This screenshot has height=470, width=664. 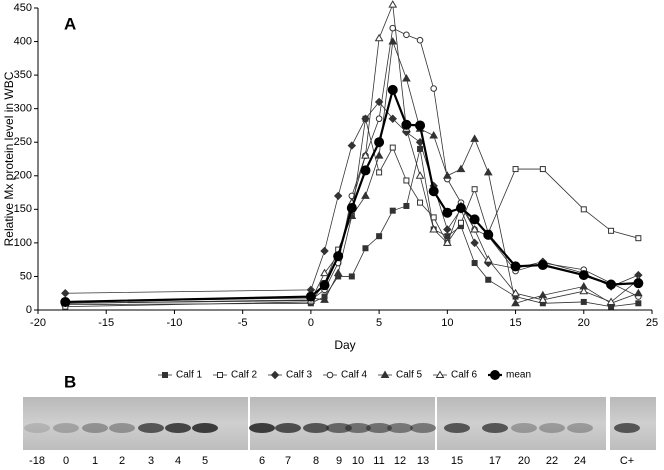 What do you see at coordinates (457, 461) in the screenshot?
I see `lane-label: 15` at bounding box center [457, 461].